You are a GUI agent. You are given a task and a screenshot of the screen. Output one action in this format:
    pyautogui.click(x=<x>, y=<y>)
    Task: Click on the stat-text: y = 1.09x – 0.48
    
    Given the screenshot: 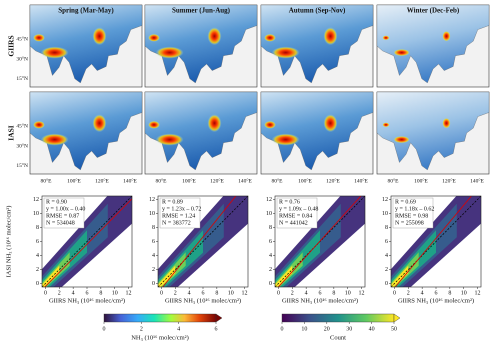 What is the action you would take?
    pyautogui.click(x=298, y=209)
    